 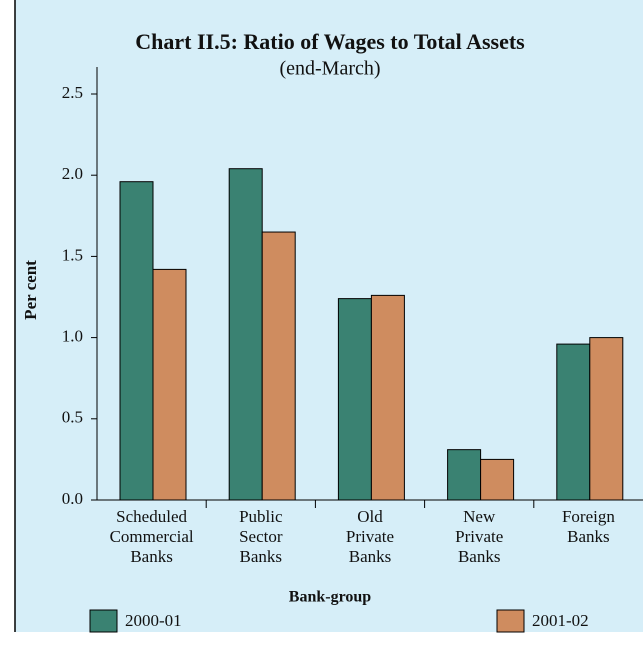 What do you see at coordinates (330, 597) in the screenshot?
I see `x-axis-label: Bank-group` at bounding box center [330, 597].